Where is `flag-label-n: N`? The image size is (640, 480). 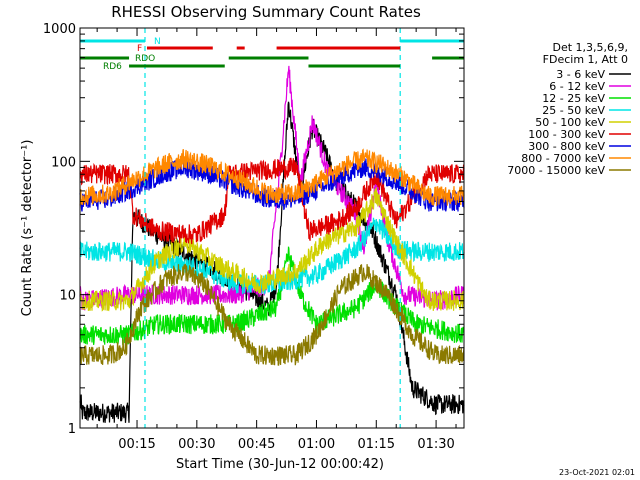
flag-label-n: N is located at coordinates (157, 42).